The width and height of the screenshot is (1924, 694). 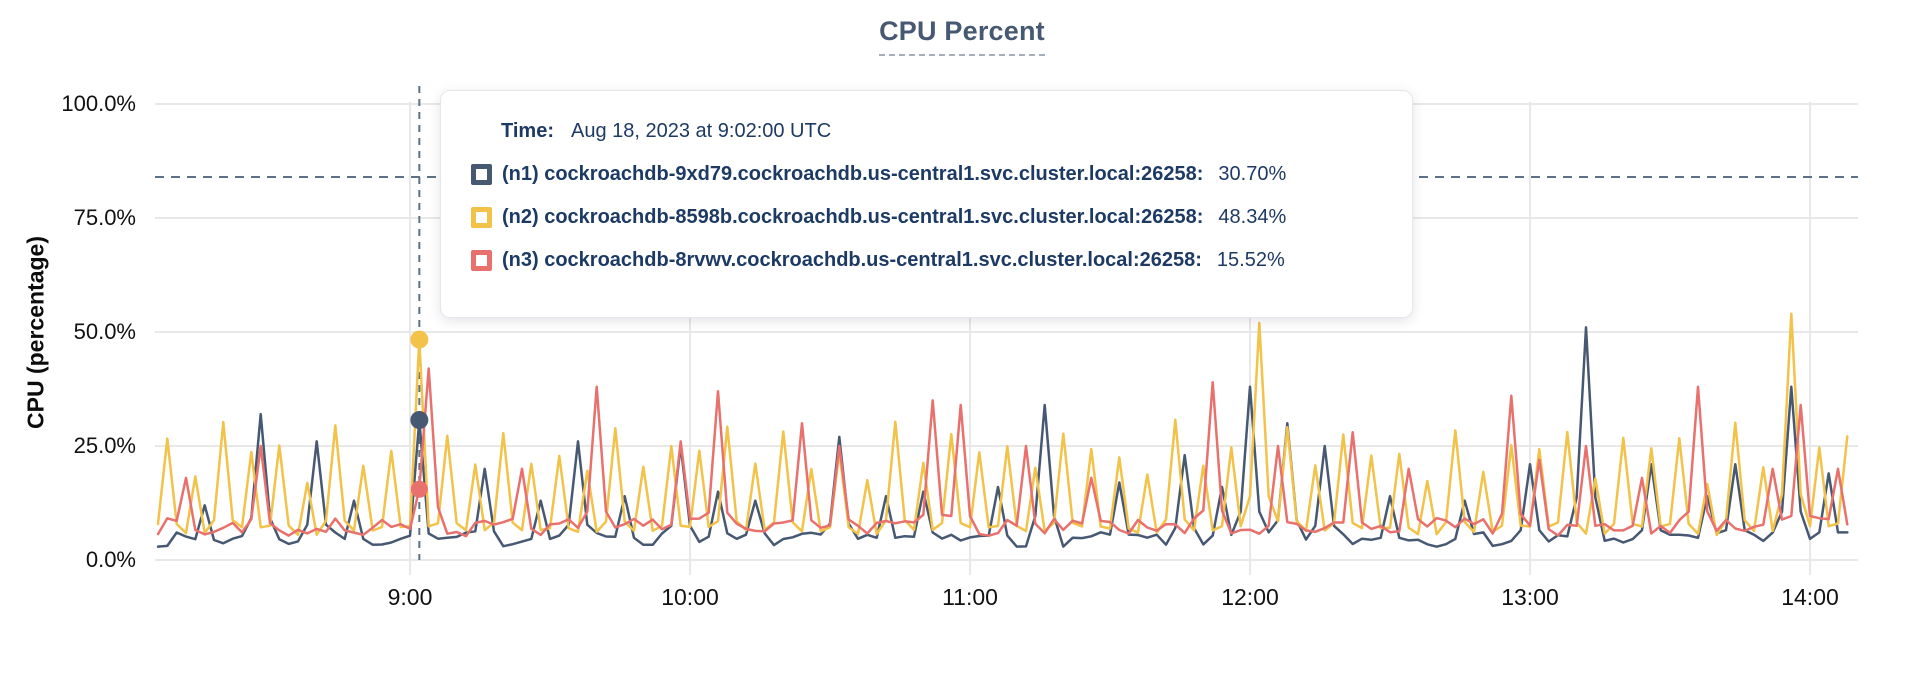 I want to click on tooltip-time-value: Aug 18, 2023 at 9:02:00 UTC, so click(x=701, y=131).